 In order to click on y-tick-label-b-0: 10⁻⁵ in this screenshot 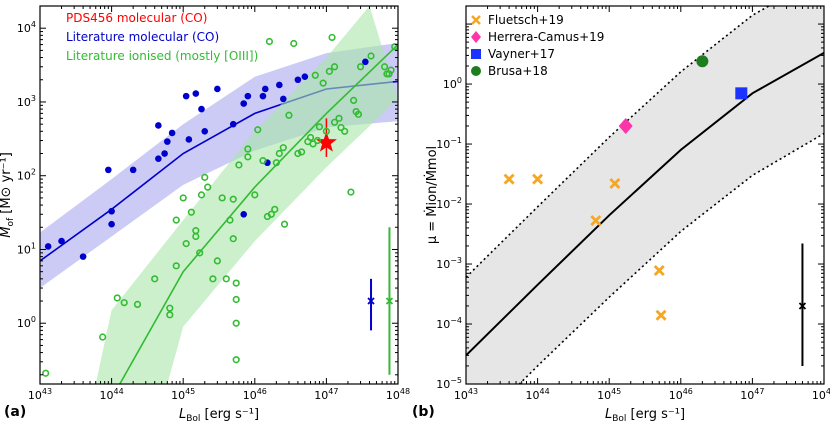, I will do `click(449, 383)`.